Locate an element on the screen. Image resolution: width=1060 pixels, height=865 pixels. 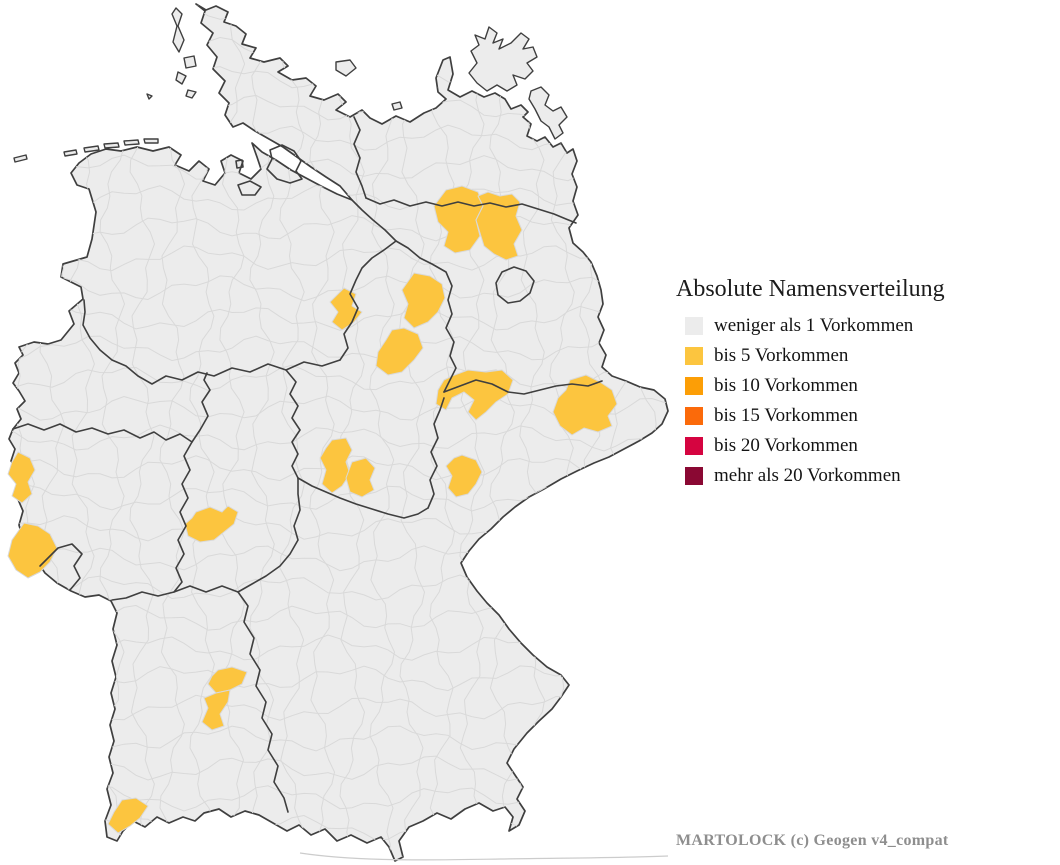
island-helgoland is located at coordinates (149, 96).